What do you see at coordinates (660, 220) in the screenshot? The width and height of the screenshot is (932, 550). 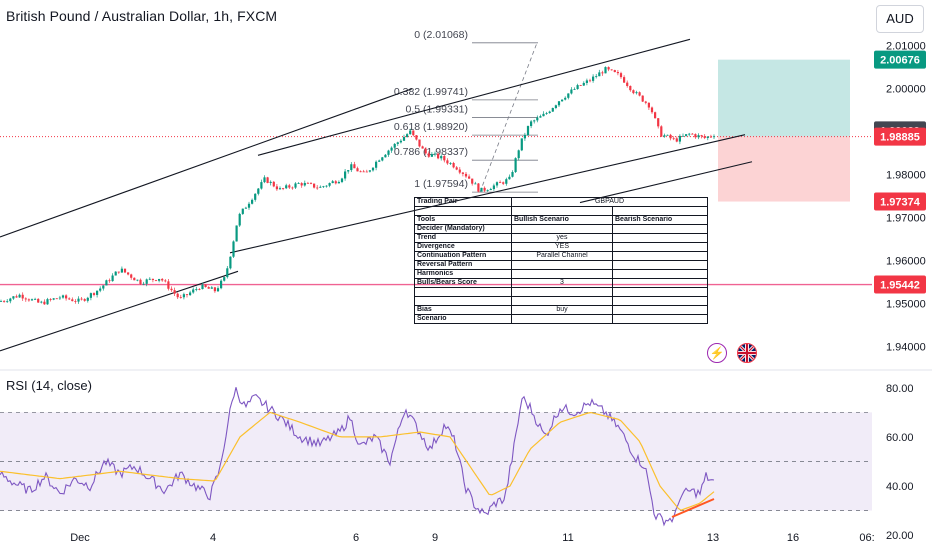 I see `table-cell: Bearish Scenario` at bounding box center [660, 220].